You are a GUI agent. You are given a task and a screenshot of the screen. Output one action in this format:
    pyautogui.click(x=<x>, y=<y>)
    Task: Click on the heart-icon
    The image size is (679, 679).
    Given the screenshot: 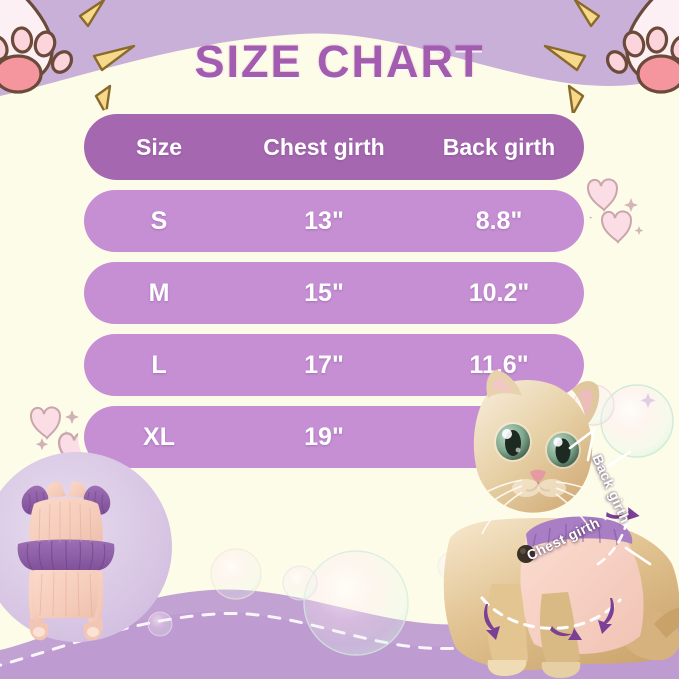 What is the action you would take?
    pyautogui.click(x=612, y=211)
    